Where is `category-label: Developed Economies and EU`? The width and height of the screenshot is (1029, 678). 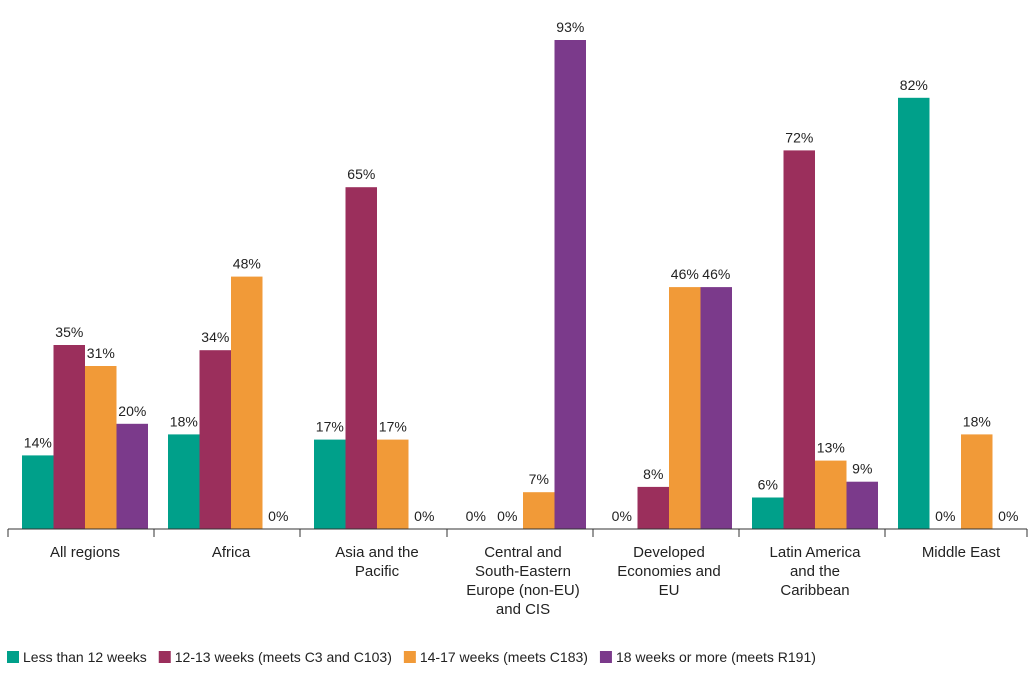 category-label: Developed Economies and EU is located at coordinates (668, 571).